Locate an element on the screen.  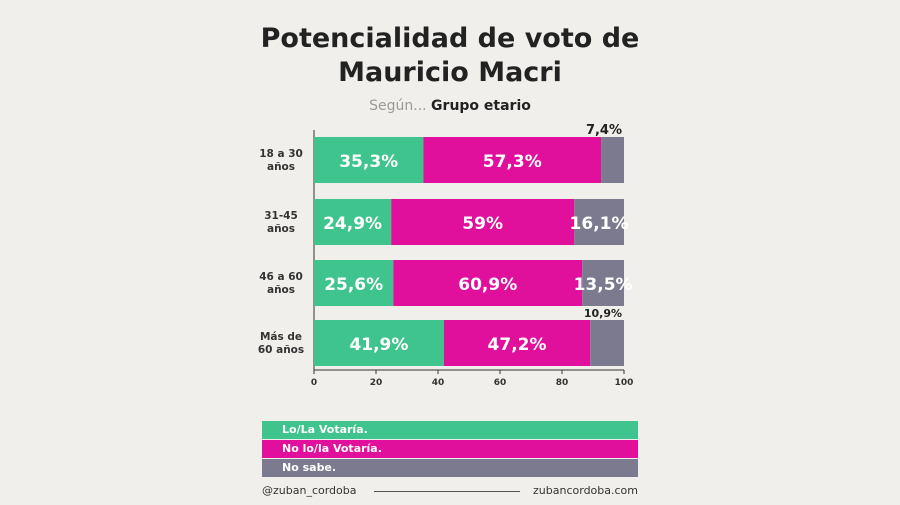
category-label-2-line-1: años is located at coordinates (281, 290).